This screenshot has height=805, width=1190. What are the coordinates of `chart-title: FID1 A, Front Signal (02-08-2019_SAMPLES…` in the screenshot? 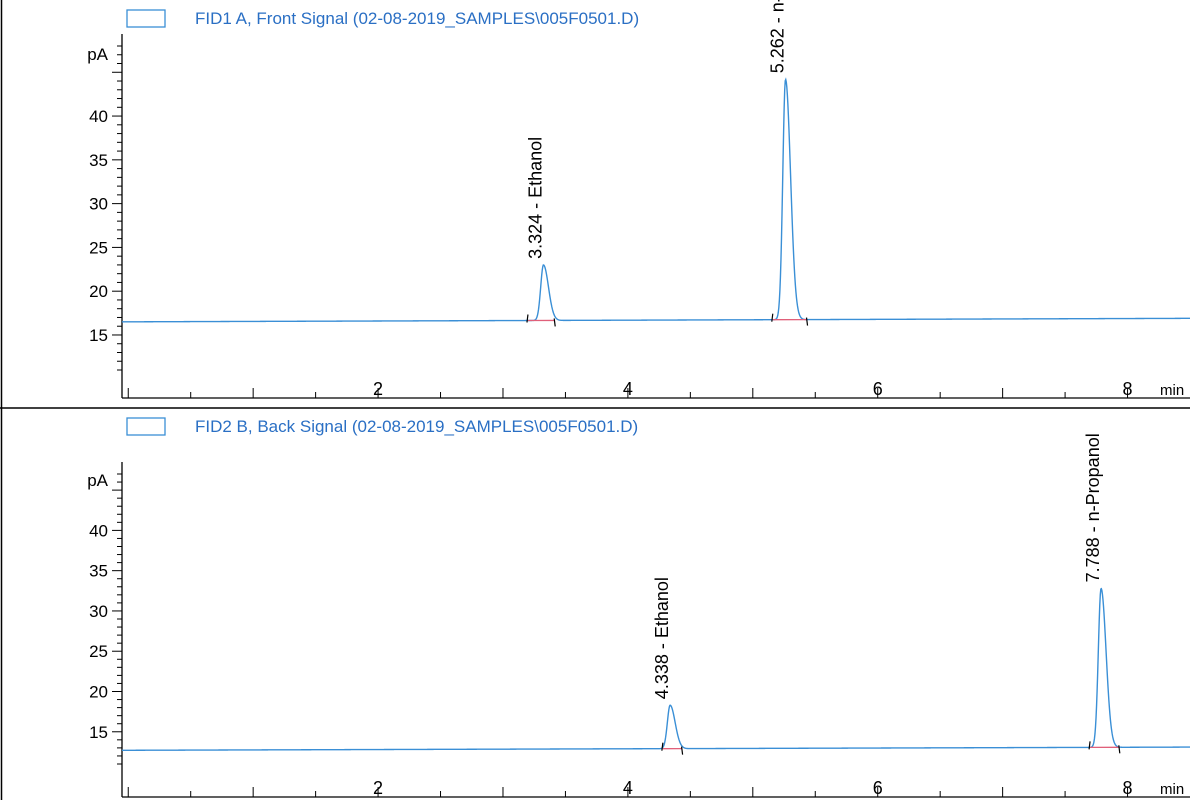 It's located at (417, 18).